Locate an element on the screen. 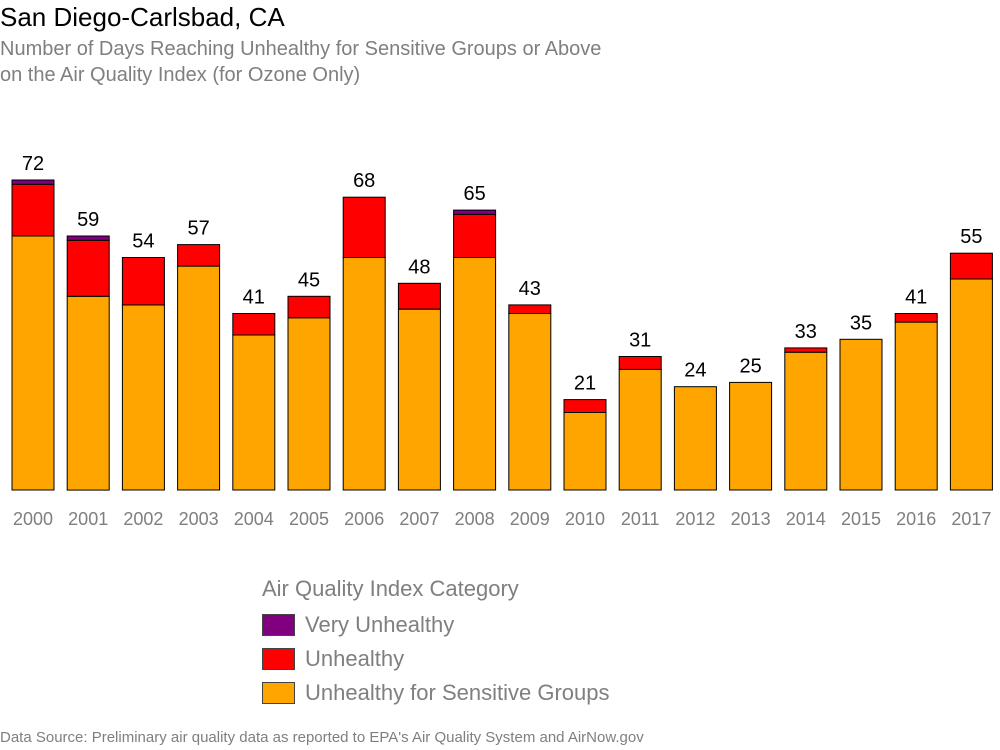 The image size is (1000, 750). bar-segment-unhealthy-2010 is located at coordinates (585, 406).